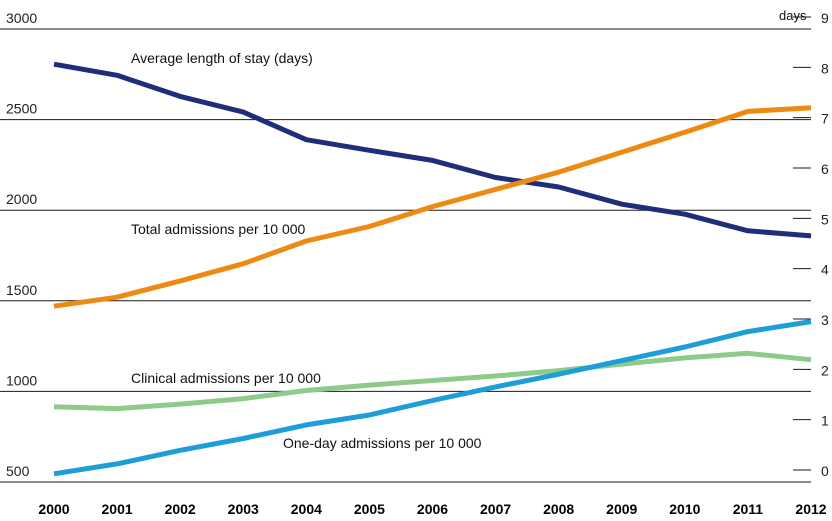 The image size is (832, 521). I want to click on left-axis-ticks: 500 1000 1500 2000 2500 3000, so click(21, 244).